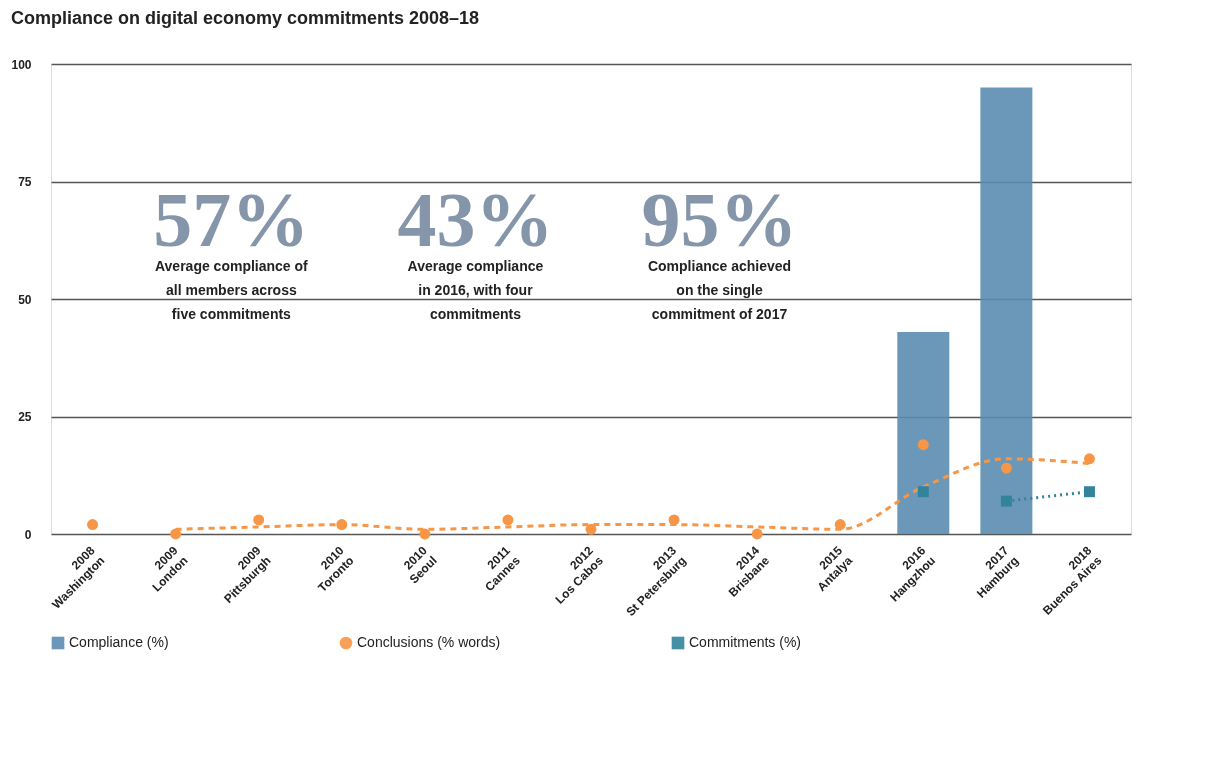  Describe the element at coordinates (245, 18) in the screenshot. I see `chart-title: Compliance on digital economy commitments 2008–18` at that location.